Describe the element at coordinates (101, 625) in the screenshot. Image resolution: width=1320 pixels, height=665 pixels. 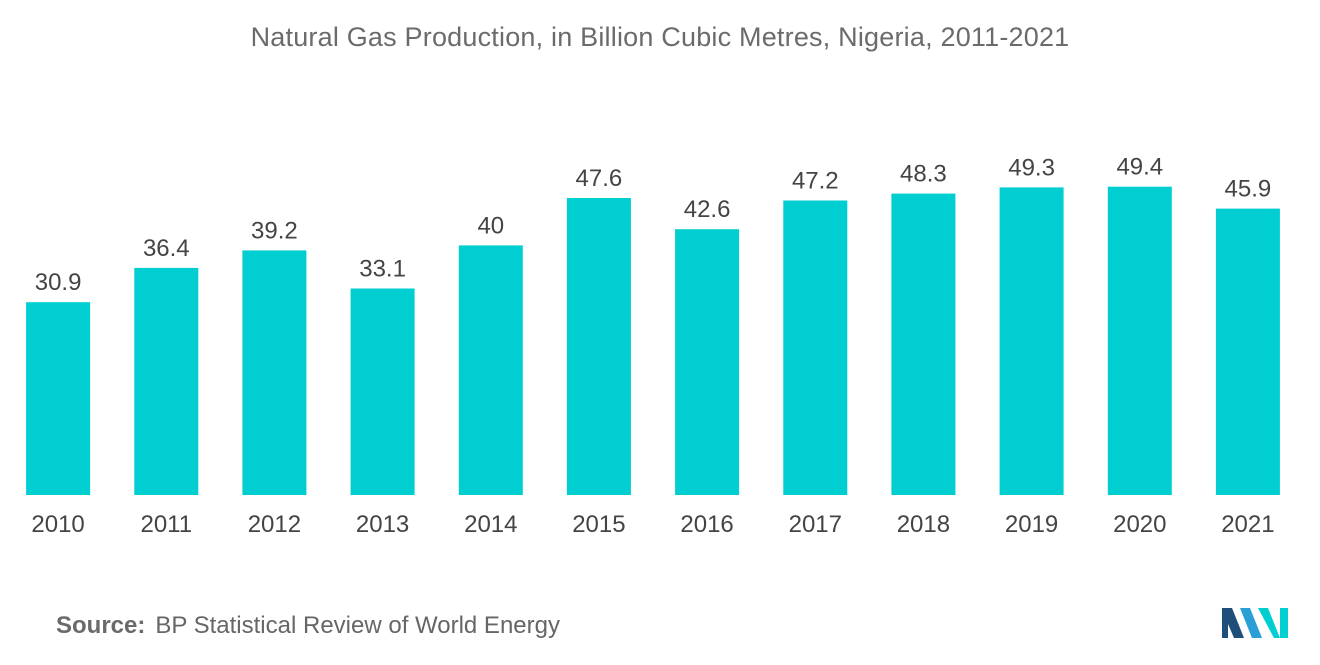
I see `source-prefix: Source:` at that location.